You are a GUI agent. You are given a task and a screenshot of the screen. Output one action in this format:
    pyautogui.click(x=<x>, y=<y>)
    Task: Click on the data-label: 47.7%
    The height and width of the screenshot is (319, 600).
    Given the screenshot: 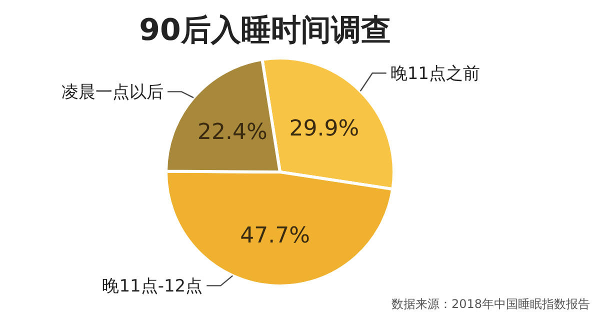 What is the action you would take?
    pyautogui.click(x=275, y=236)
    